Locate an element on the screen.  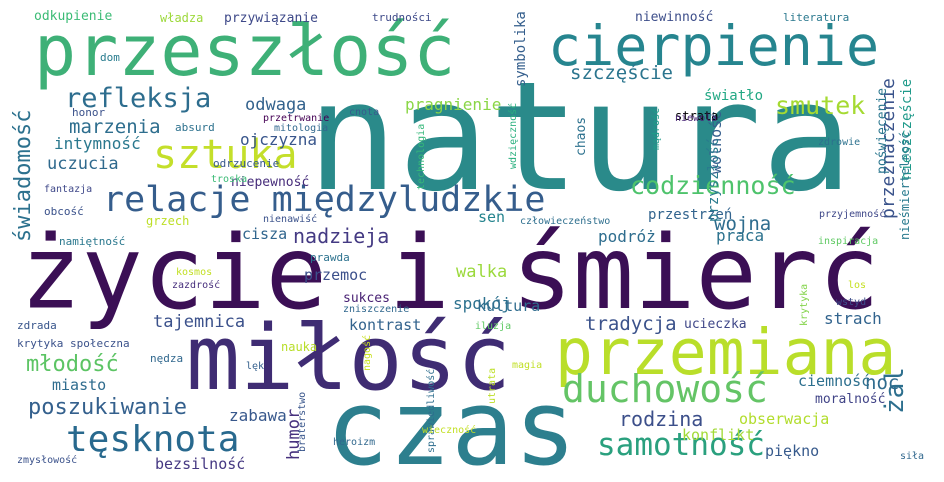
word: zdrada is located at coordinates (37, 325).